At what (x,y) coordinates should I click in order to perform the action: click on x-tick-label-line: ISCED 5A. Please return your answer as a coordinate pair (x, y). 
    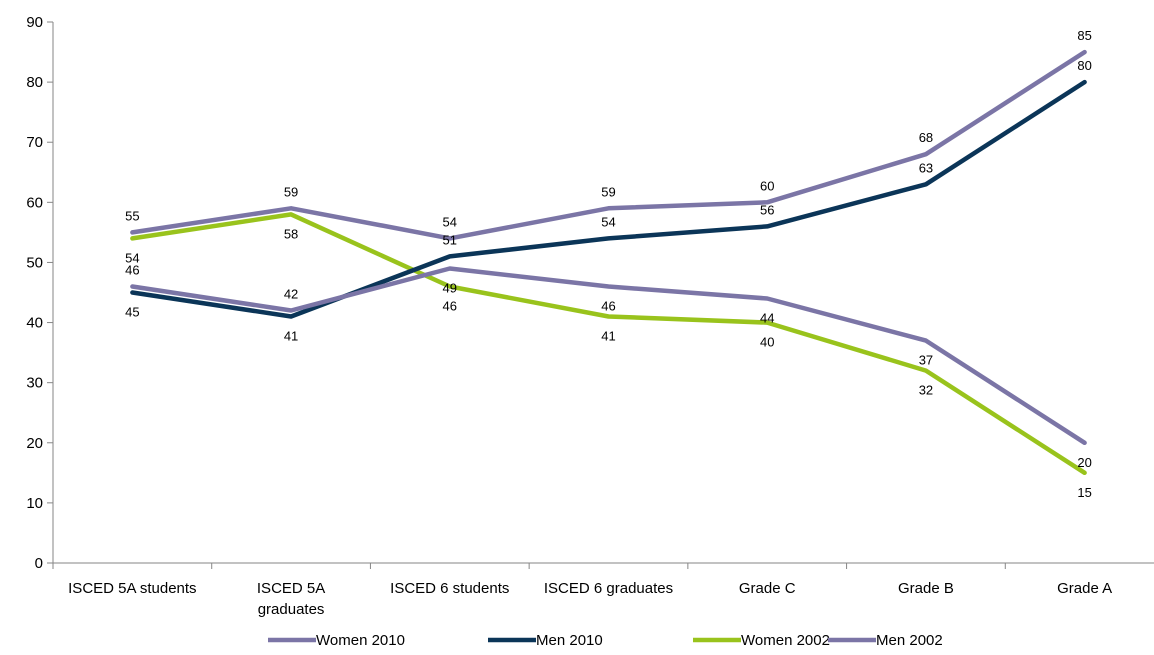
    Looking at the image, I should click on (291, 588).